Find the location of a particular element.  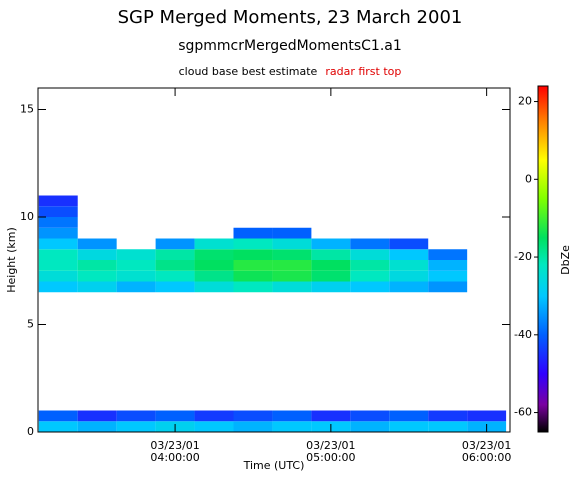

y-tick-label: 5 is located at coordinates (30, 324).